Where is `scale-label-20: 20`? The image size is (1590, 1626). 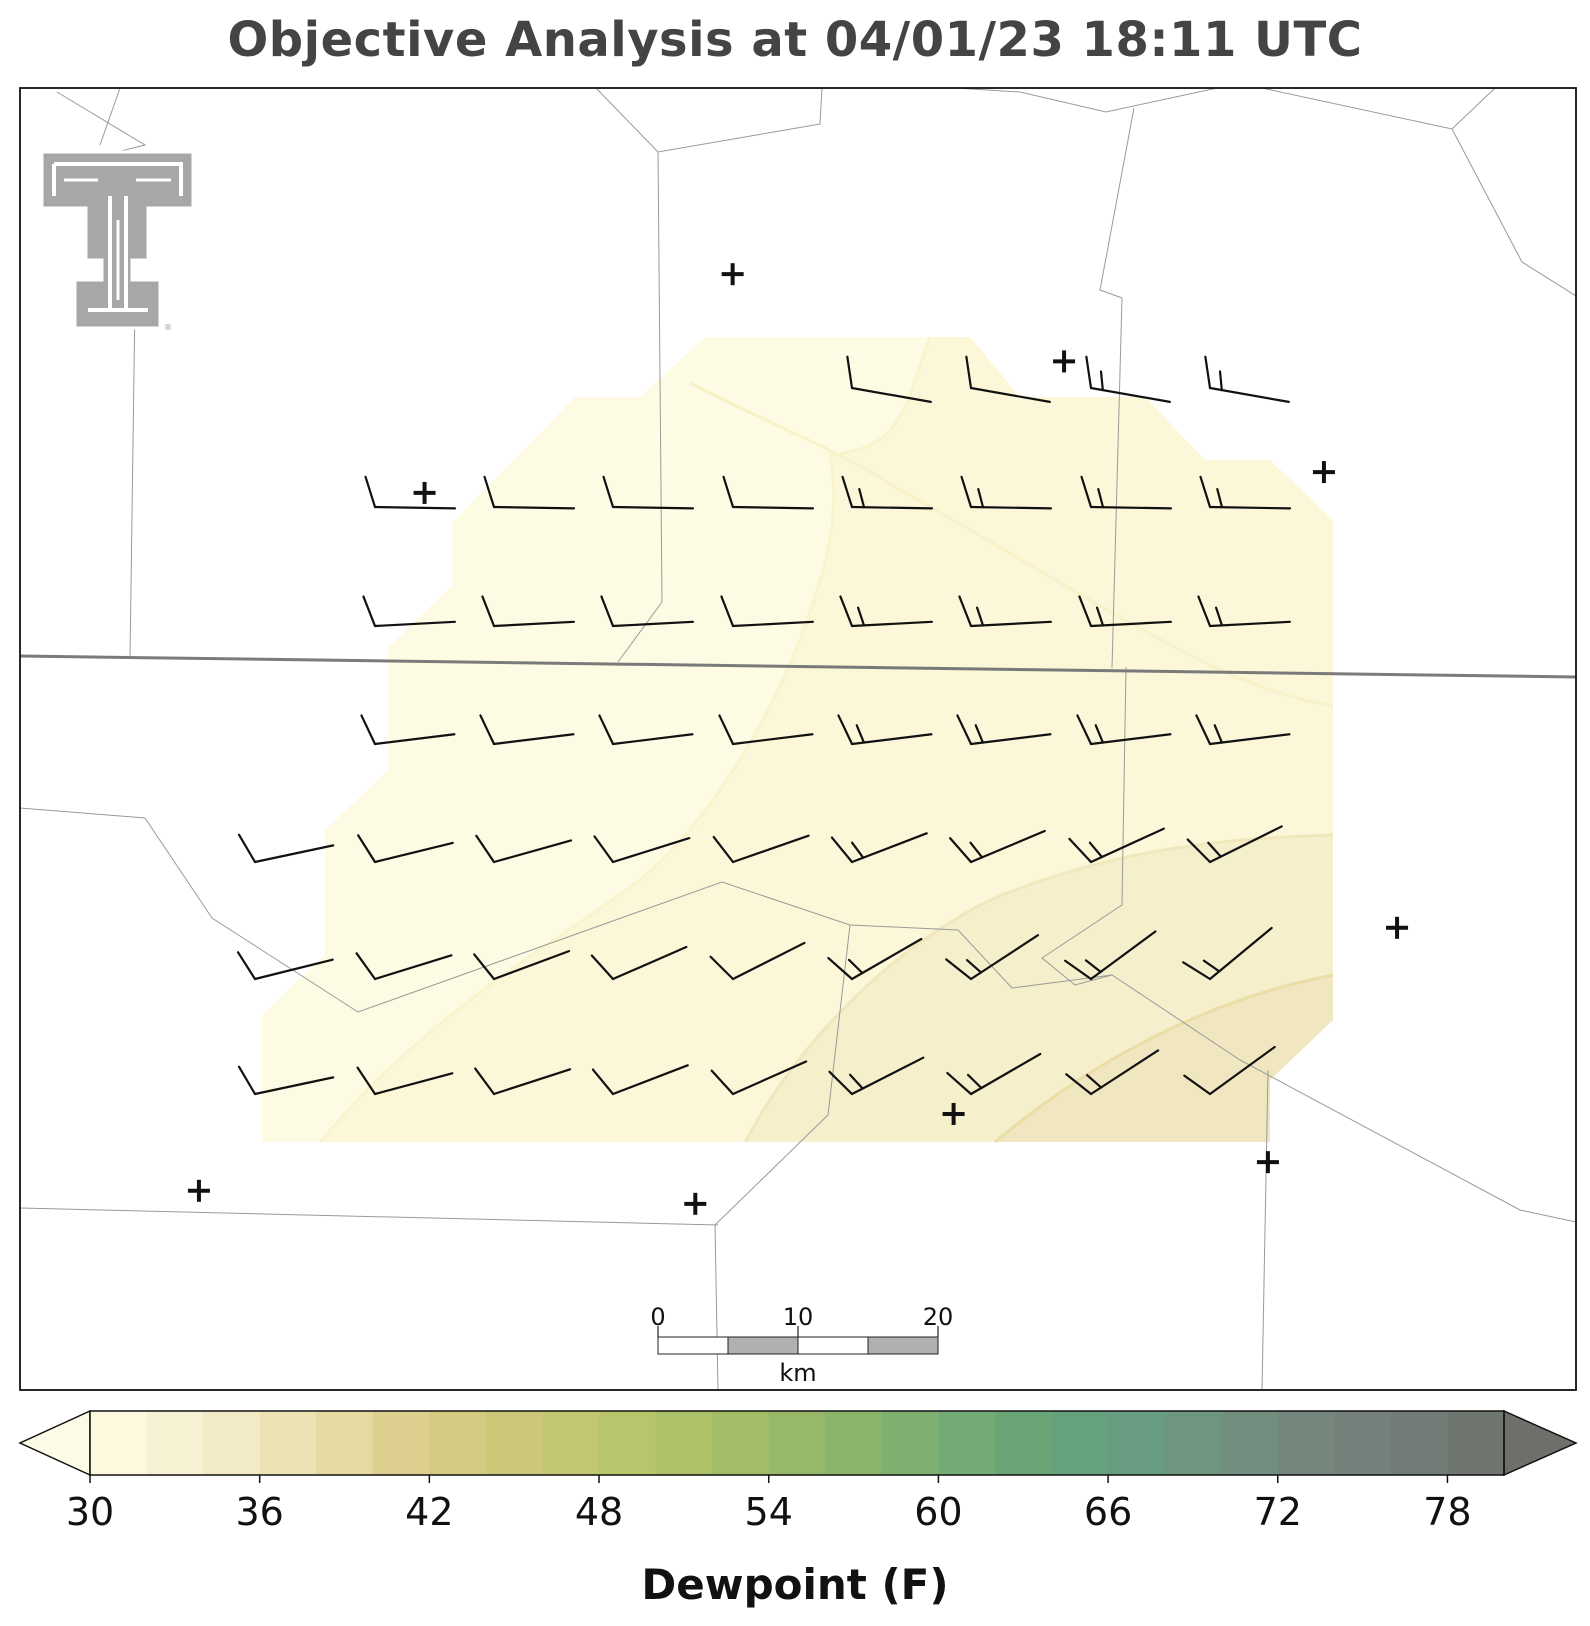 scale-label-20: 20 is located at coordinates (938, 1317).